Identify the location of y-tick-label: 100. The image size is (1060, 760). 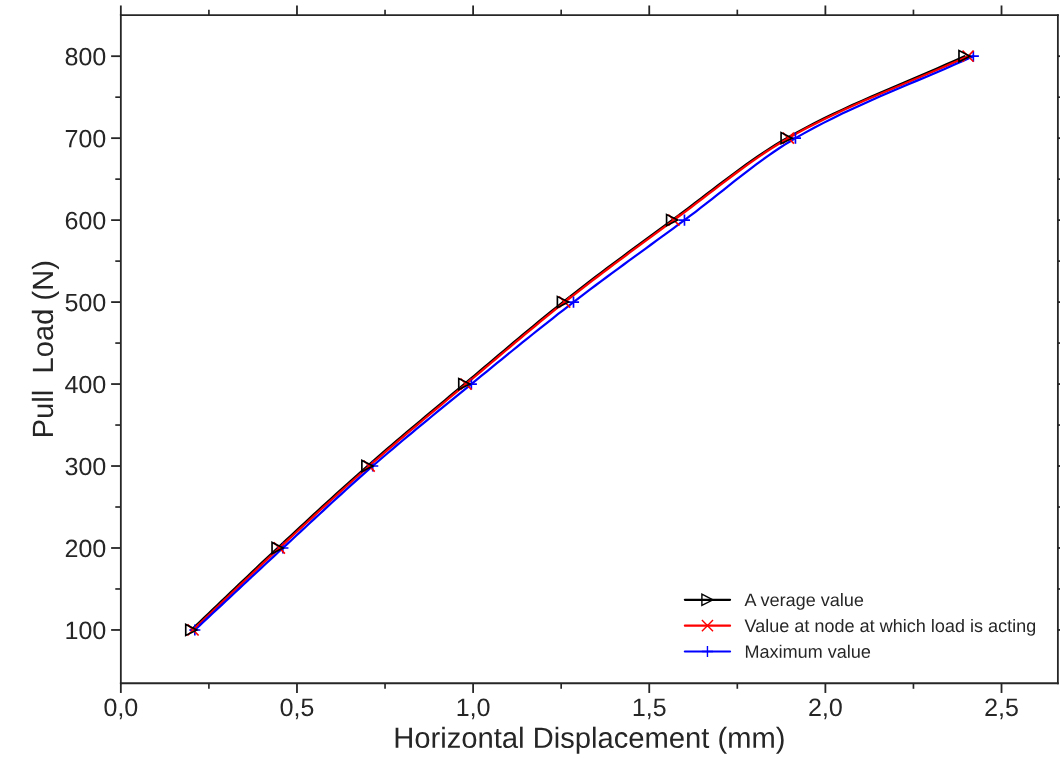
(86, 630).